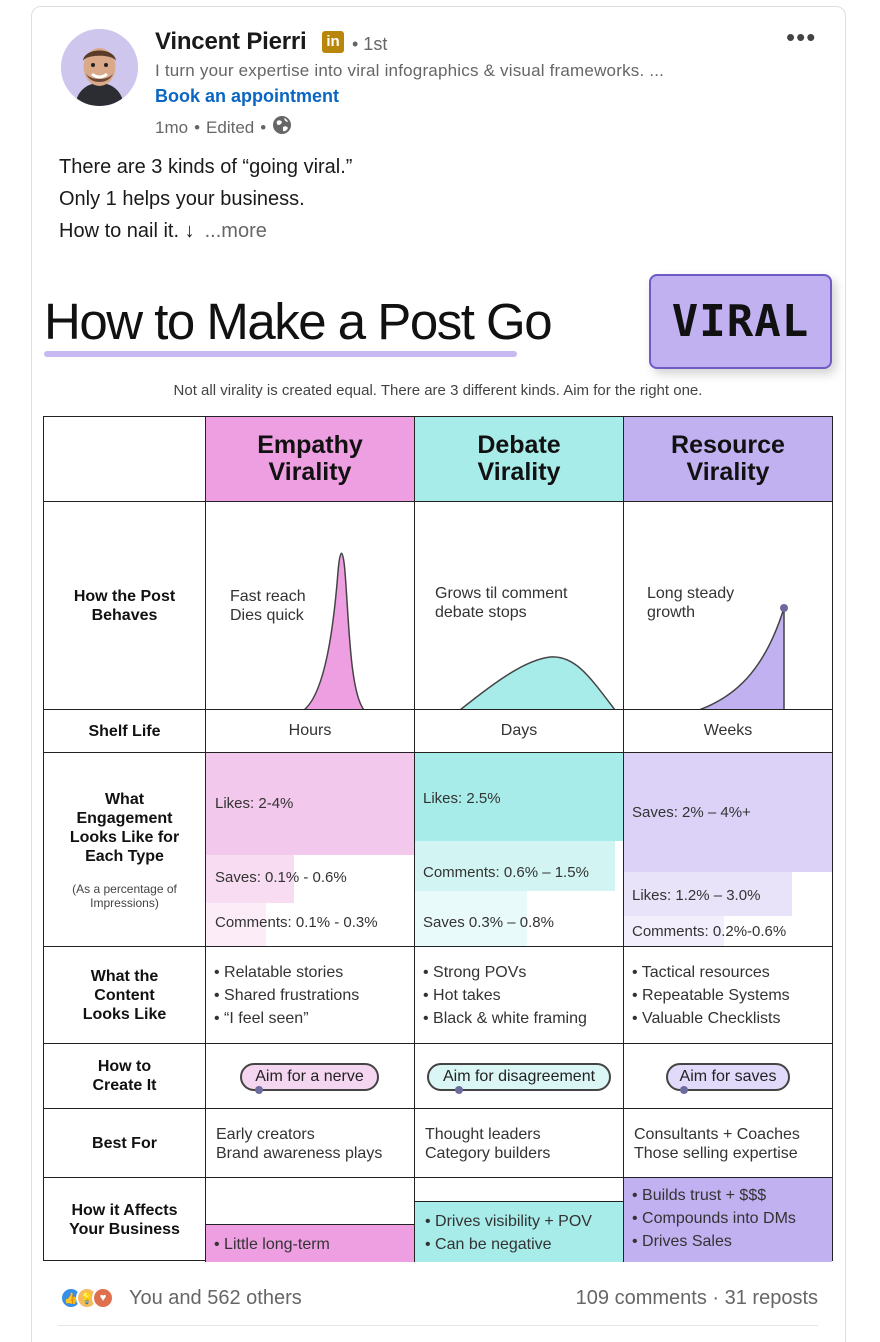 The width and height of the screenshot is (880, 1342). Describe the element at coordinates (206, 167) in the screenshot. I see `post-text-line: There are 3 kinds of “going viral.”` at that location.